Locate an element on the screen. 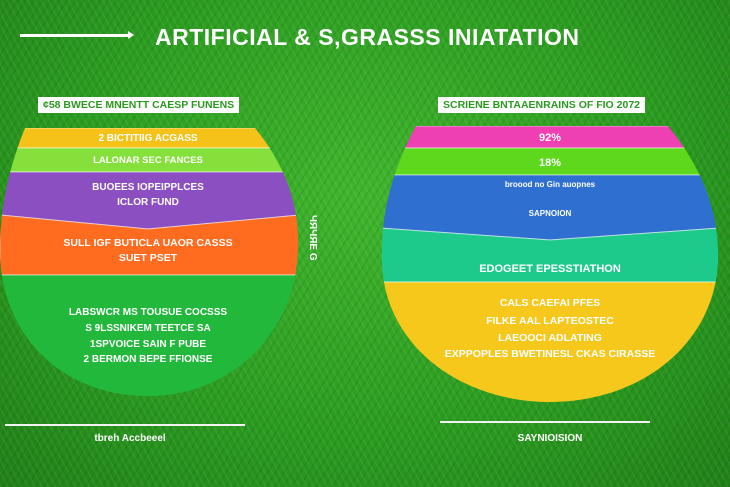 The height and width of the screenshot is (487, 730). segment-label: BUOEES IOPEIPPLCES is located at coordinates (148, 187).